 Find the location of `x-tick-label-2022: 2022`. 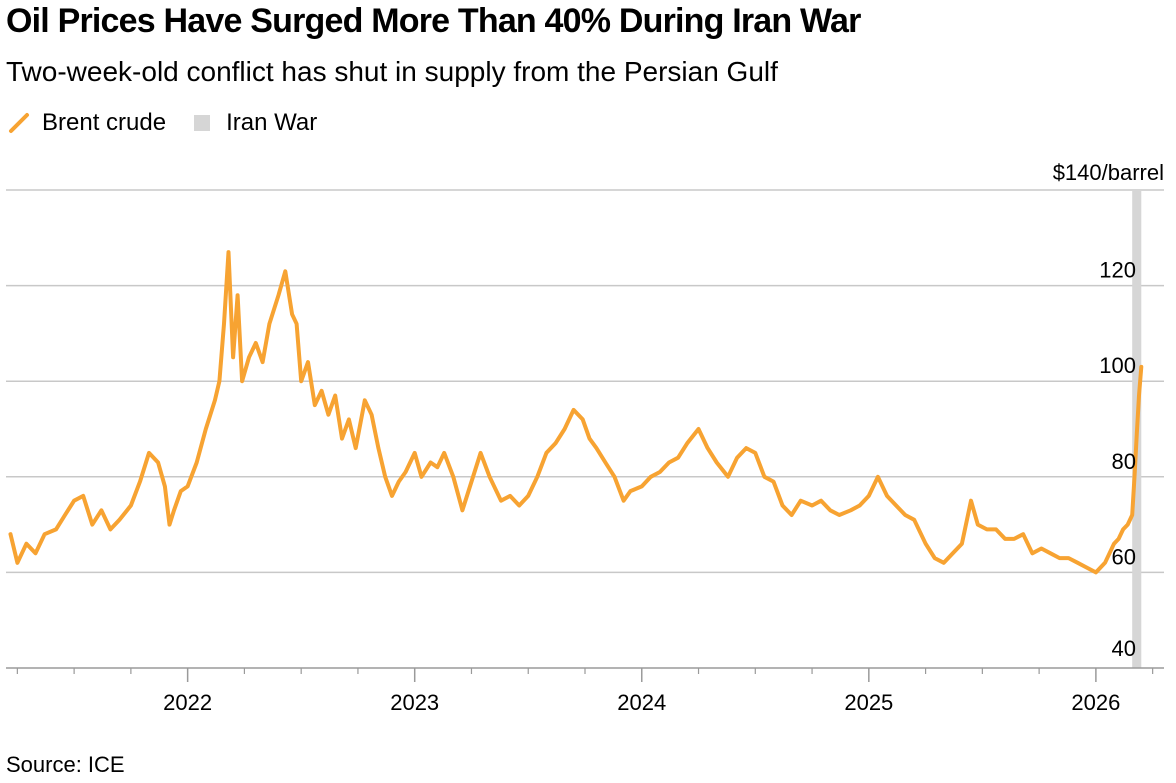

x-tick-label-2022: 2022 is located at coordinates (187, 702).